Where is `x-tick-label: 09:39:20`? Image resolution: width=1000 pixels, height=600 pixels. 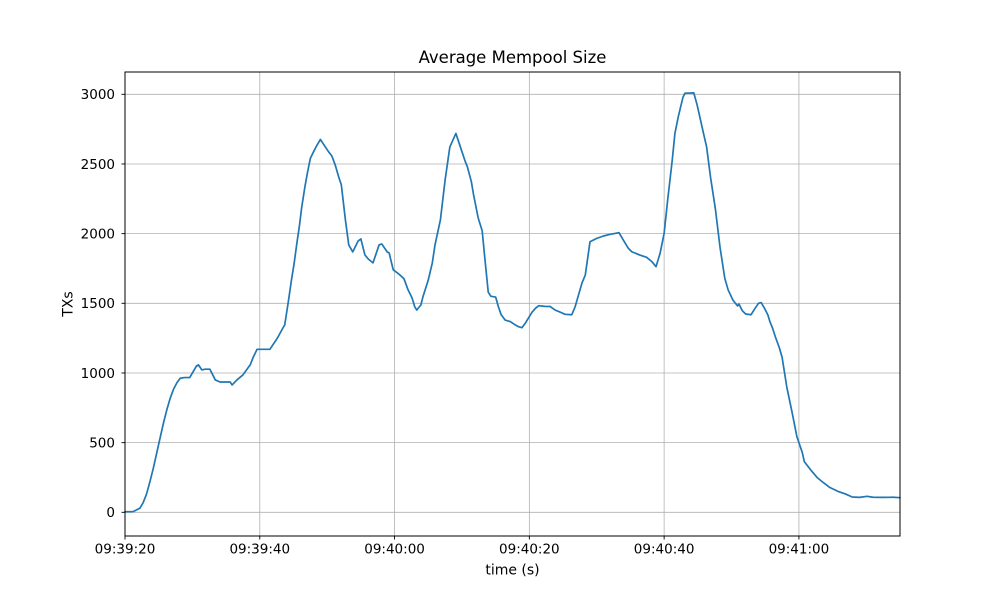 x-tick-label: 09:39:20 is located at coordinates (125, 550).